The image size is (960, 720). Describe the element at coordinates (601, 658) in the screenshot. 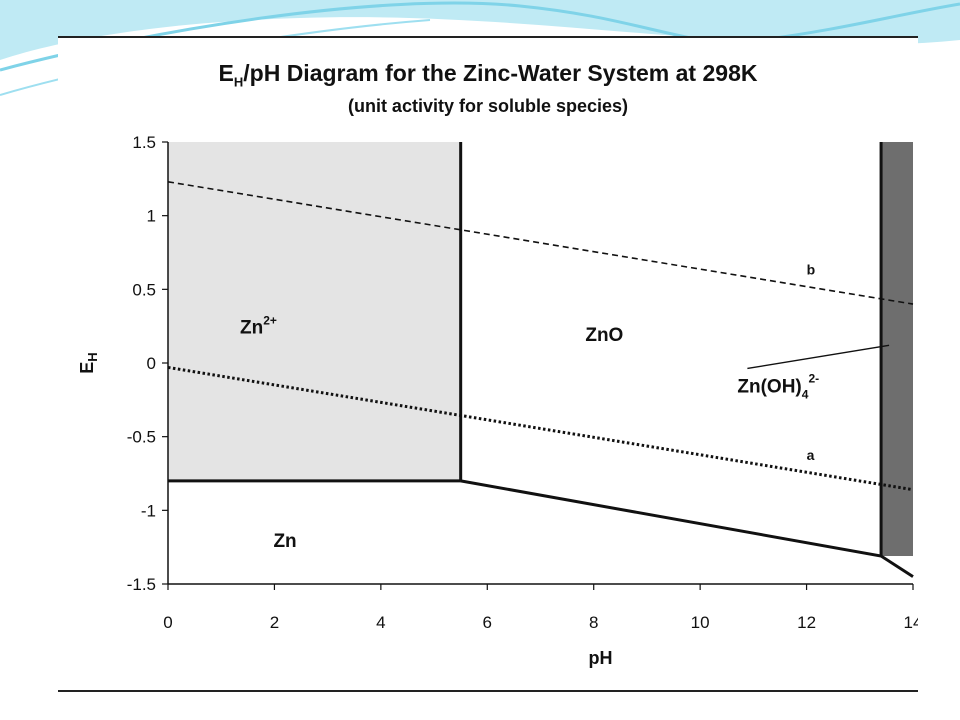

I see `x-axis-title: pH` at that location.